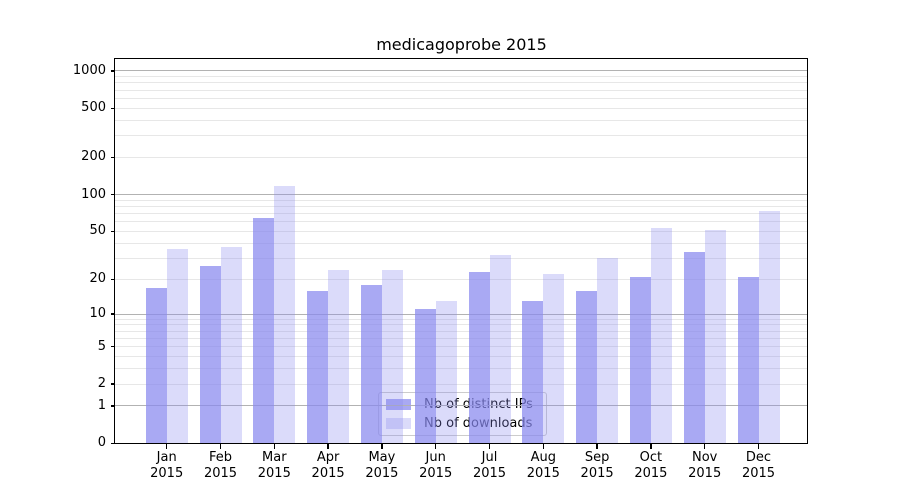 The image size is (900, 500). What do you see at coordinates (436, 465) in the screenshot?
I see `x-tick-label: Jun 2015` at bounding box center [436, 465].